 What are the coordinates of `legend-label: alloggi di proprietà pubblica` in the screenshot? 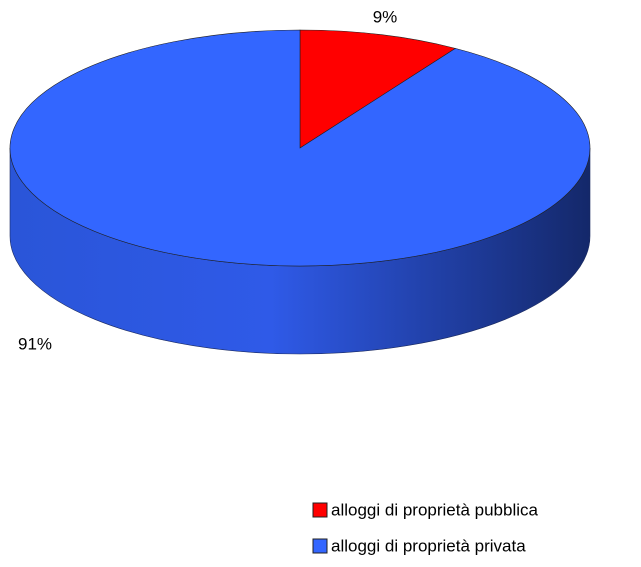 It's located at (435, 509).